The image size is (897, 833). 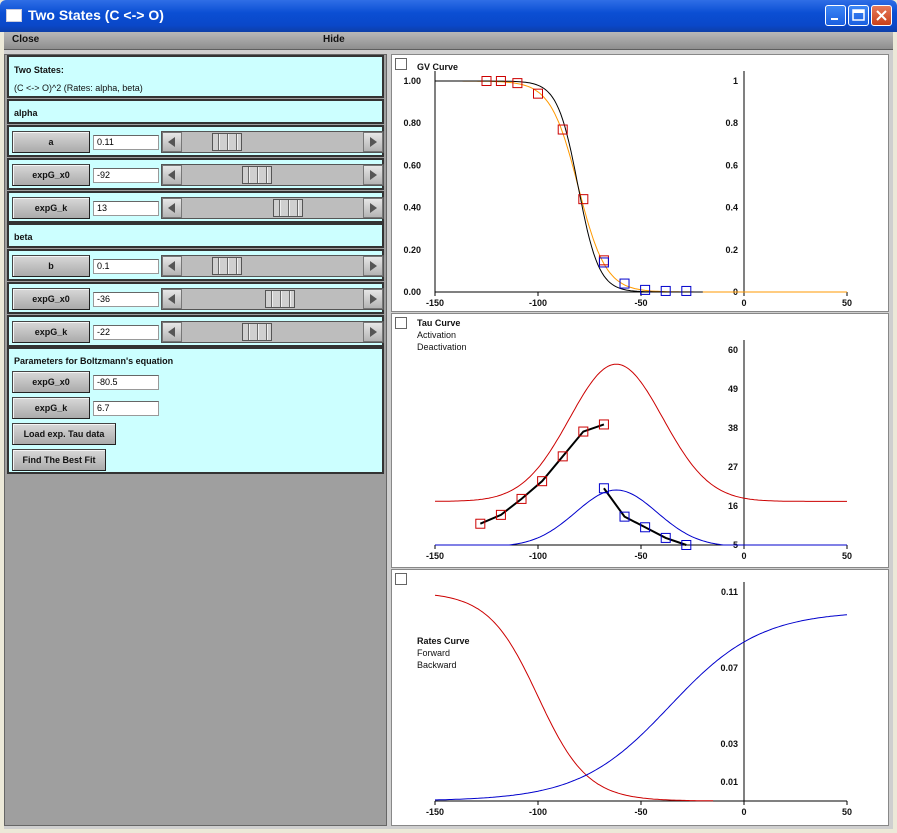 What do you see at coordinates (731, 123) in the screenshot?
I see `y-tick-label-right: 0.8` at bounding box center [731, 123].